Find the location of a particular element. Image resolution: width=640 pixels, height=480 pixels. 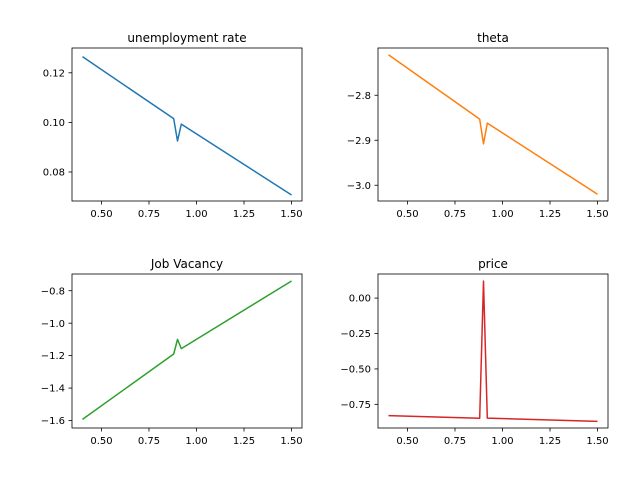

job-vacancy-x-tick-label: 1.25 is located at coordinates (244, 441).